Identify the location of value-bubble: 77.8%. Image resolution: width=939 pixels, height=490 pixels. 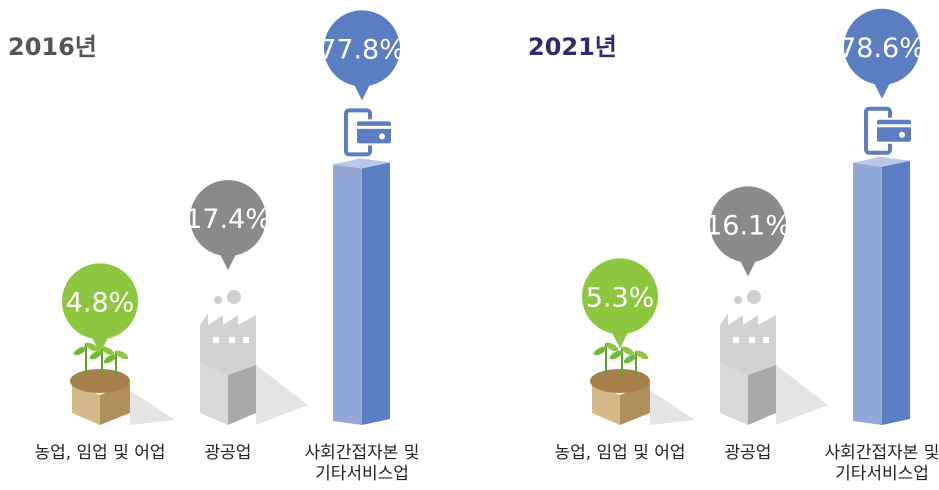
(362, 55).